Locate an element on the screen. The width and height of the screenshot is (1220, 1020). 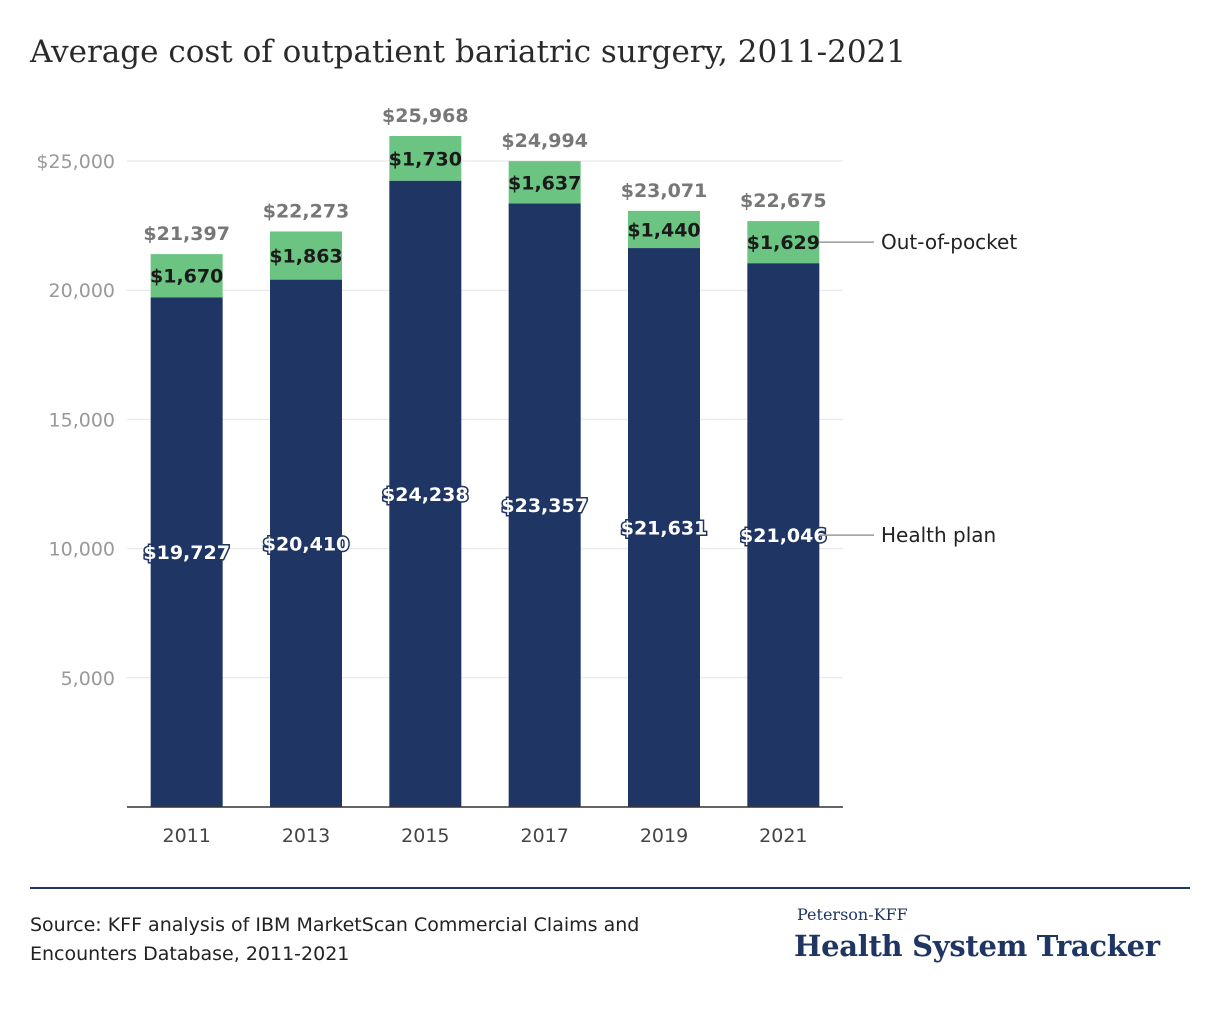
label-total: $21,397 is located at coordinates (186, 234).